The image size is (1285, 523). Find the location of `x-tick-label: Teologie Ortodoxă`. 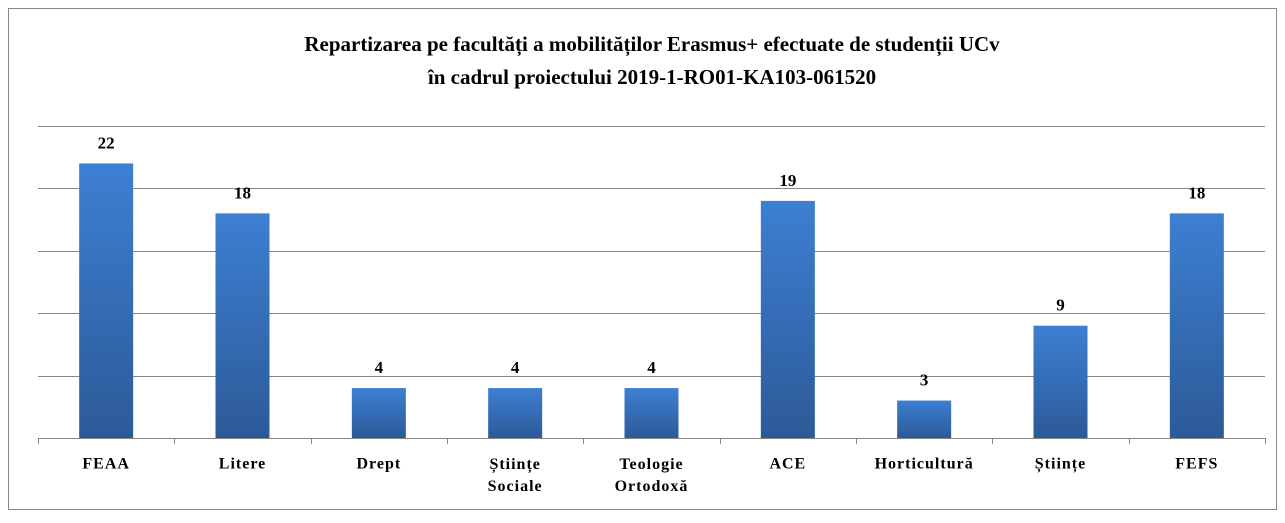

x-tick-label: Teologie Ortodoxă is located at coordinates (652, 475).